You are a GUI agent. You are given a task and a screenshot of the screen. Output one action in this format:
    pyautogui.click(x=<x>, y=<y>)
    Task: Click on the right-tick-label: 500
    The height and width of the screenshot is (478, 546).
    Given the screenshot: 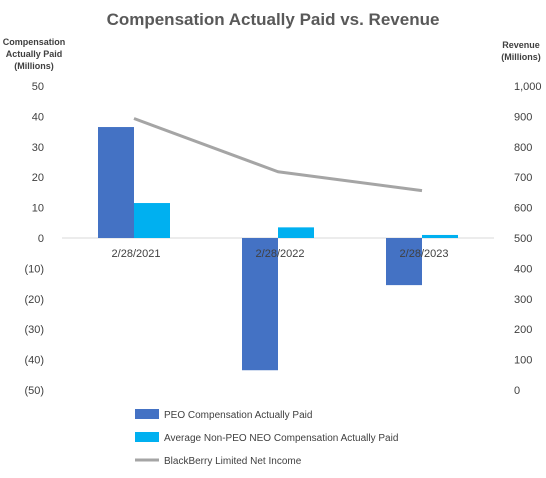 What is the action you would take?
    pyautogui.click(x=523, y=239)
    